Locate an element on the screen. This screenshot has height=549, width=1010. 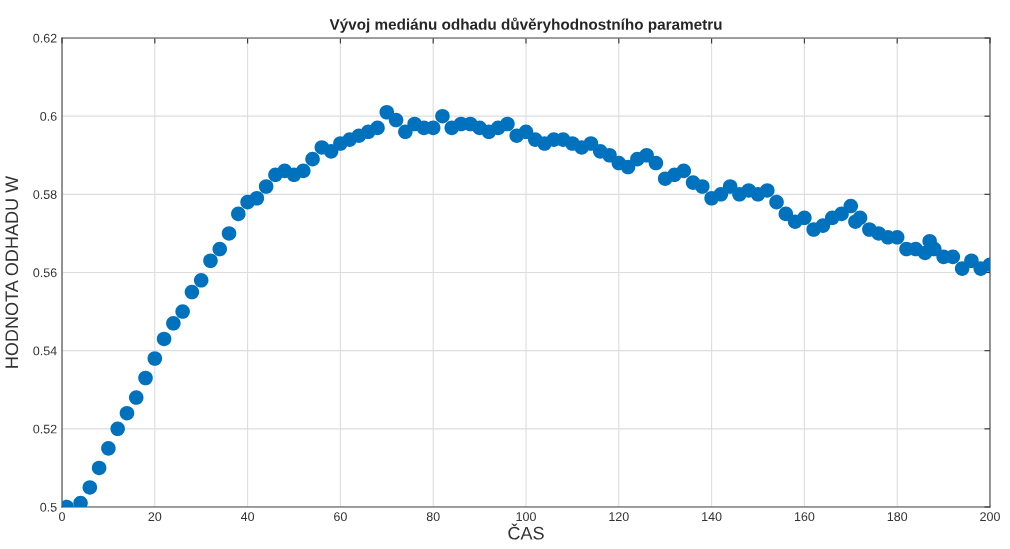
y-tick-label: 0.54 is located at coordinates (45, 351).